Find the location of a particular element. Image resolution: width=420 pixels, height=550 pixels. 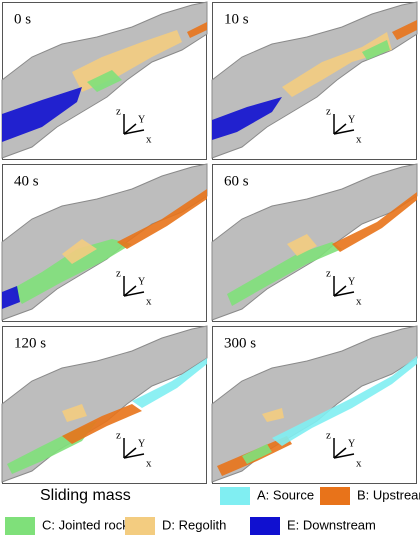

panel: 40 s z Yx is located at coordinates (104, 242).